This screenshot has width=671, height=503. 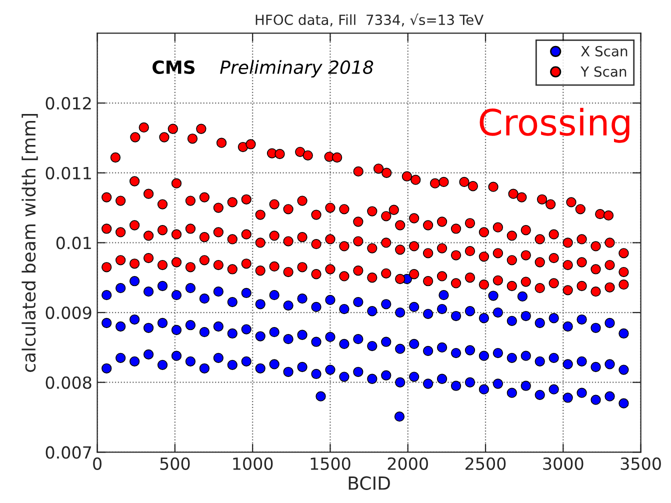 What do you see at coordinates (408, 463) in the screenshot?
I see `x-tick-label: 2000` at bounding box center [408, 463].